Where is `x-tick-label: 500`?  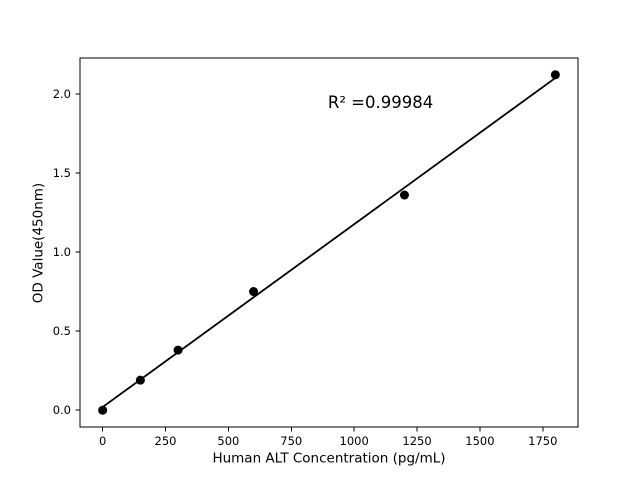 x-tick-label: 500 is located at coordinates (228, 441).